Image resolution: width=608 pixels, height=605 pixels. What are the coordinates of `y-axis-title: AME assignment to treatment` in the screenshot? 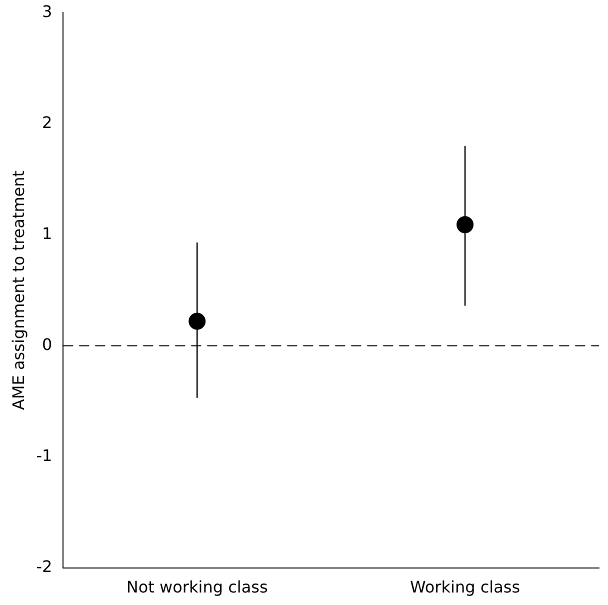 It's located at (18, 290).